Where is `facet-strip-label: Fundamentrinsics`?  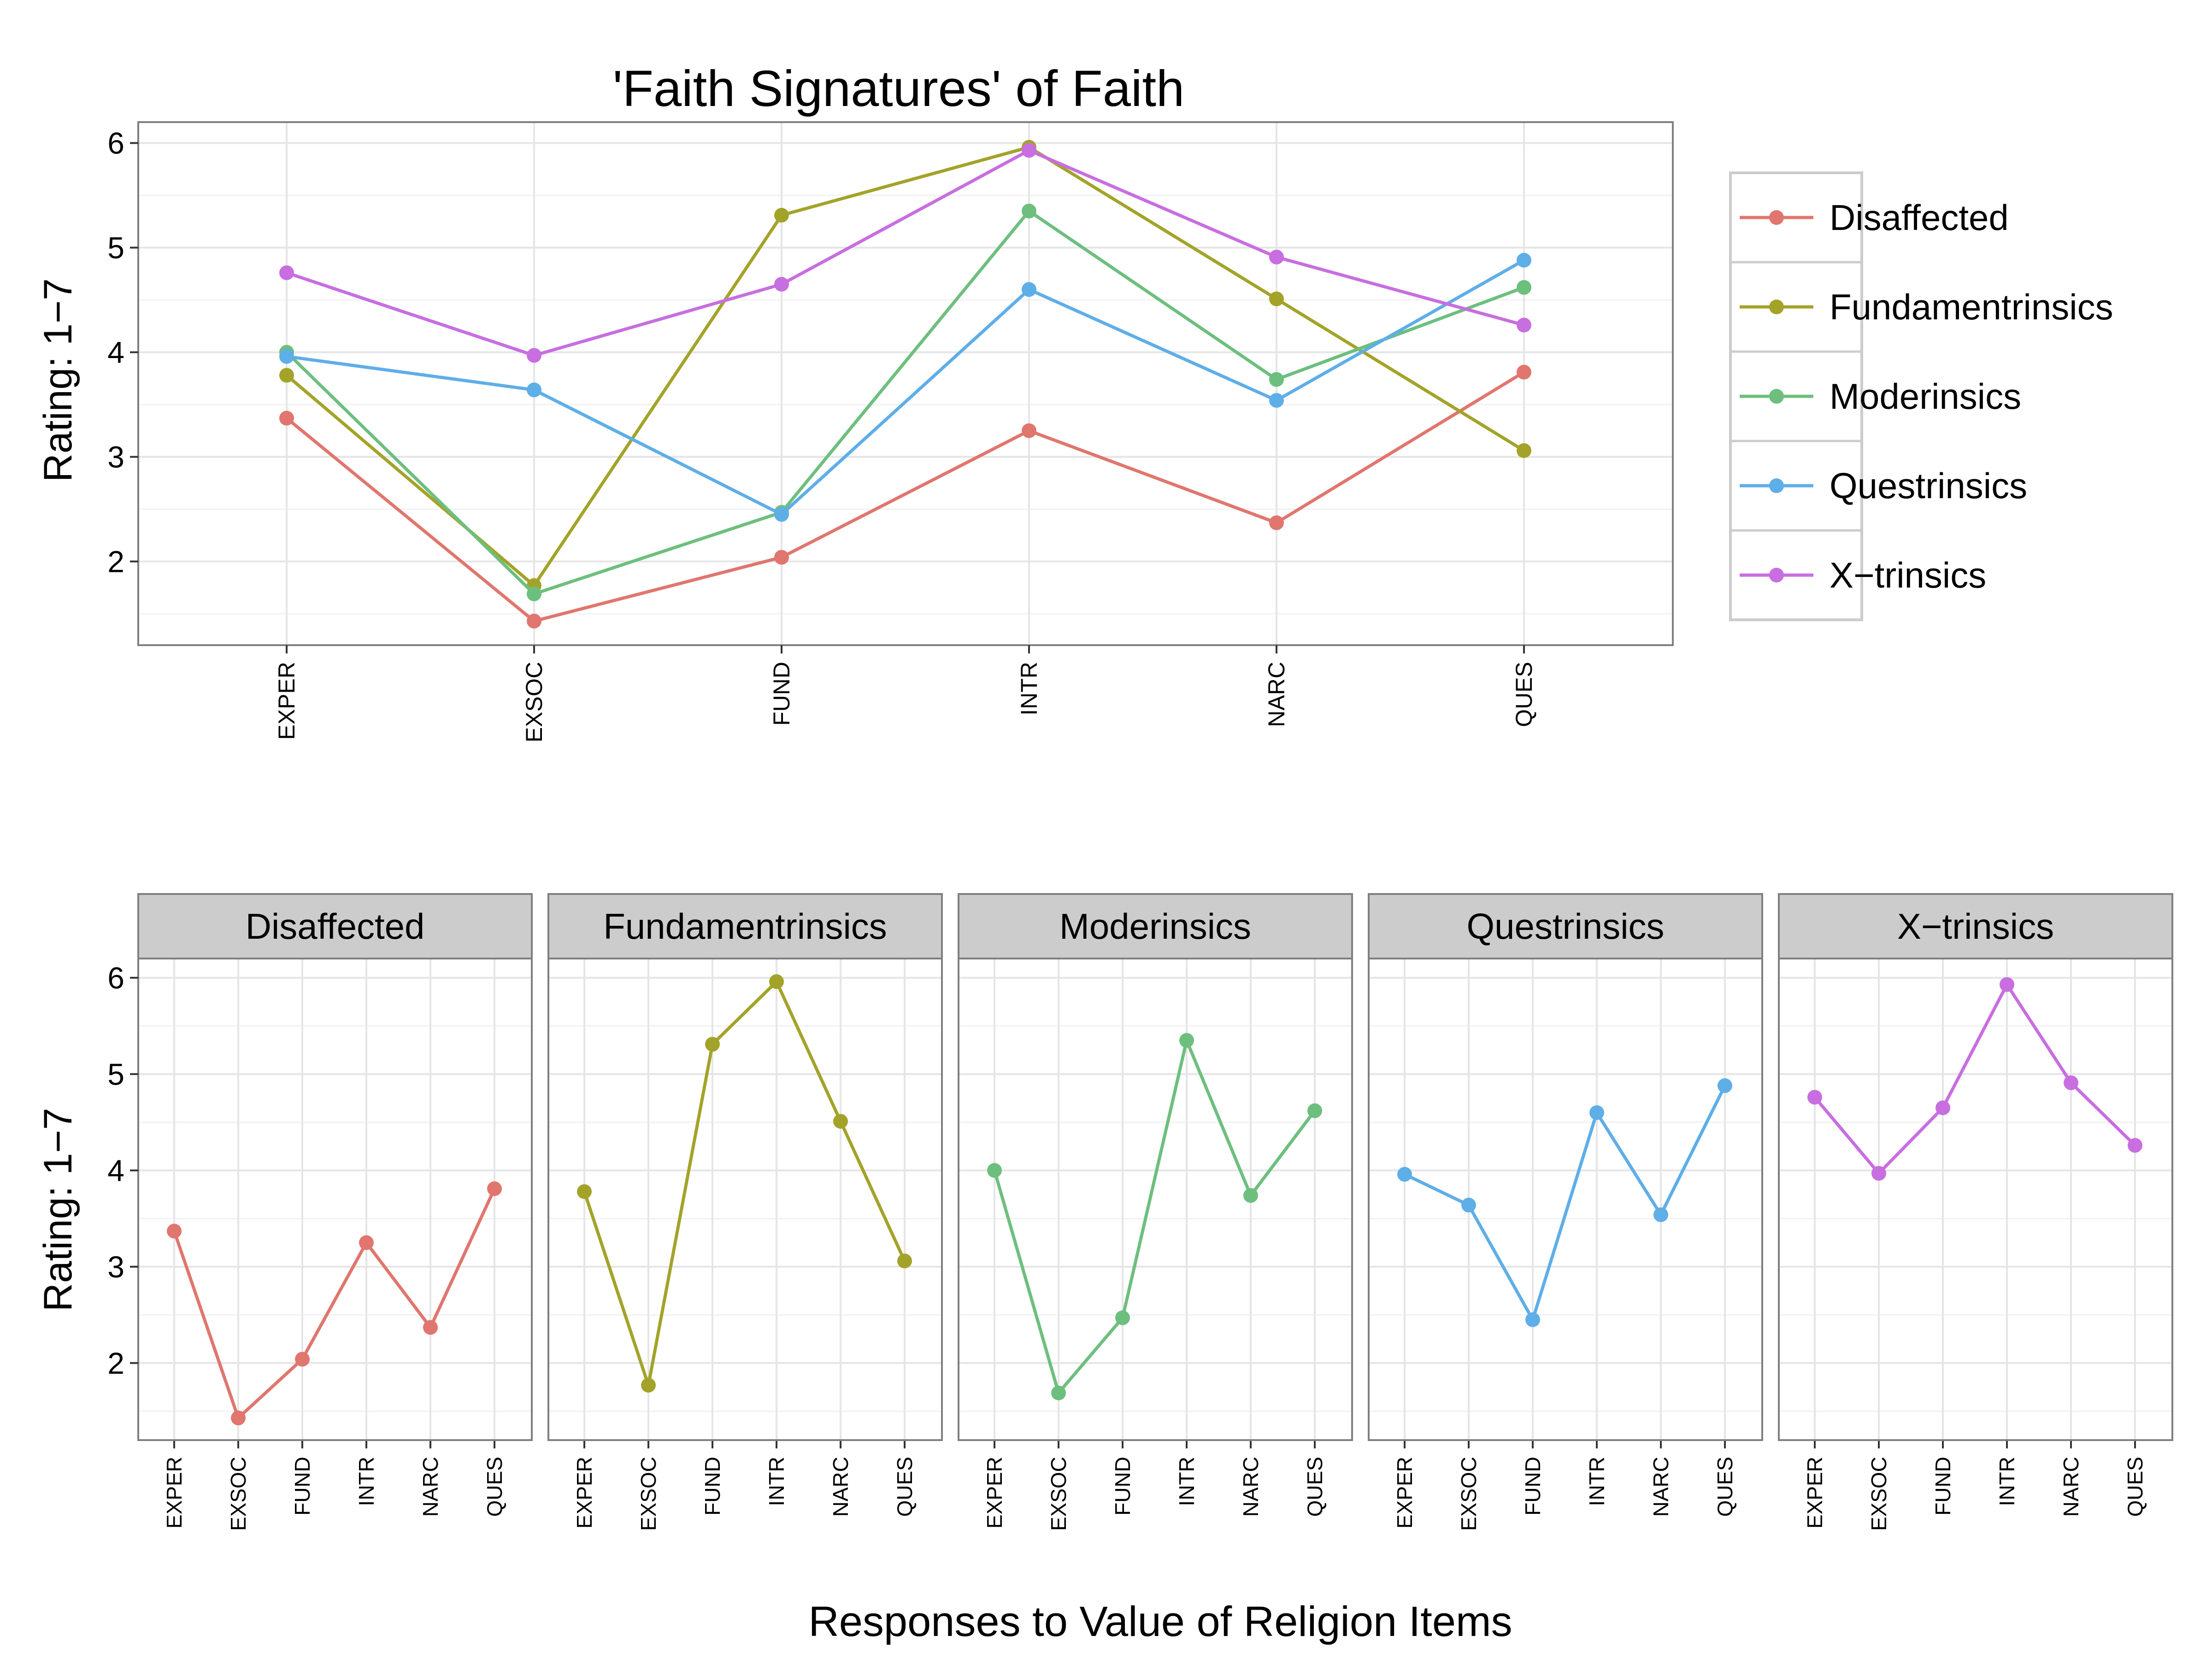 facet-strip-label: Fundamentrinsics is located at coordinates (745, 926).